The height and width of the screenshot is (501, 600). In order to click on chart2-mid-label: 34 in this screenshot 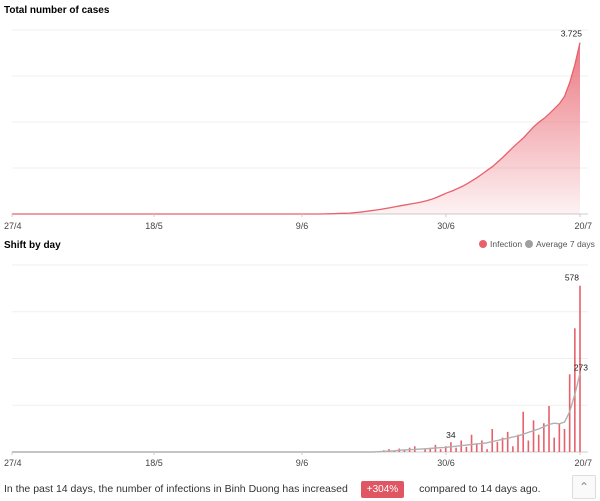, I will do `click(451, 435)`.